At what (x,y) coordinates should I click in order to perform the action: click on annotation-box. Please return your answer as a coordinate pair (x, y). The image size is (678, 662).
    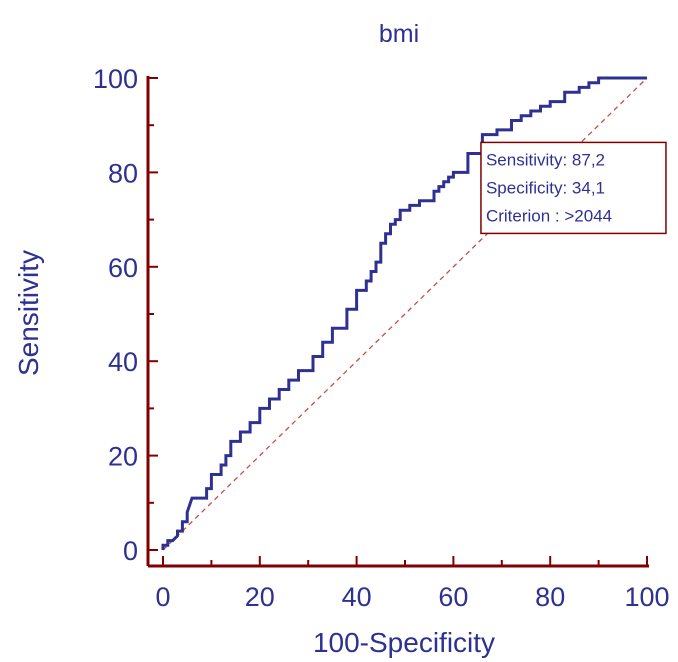
    Looking at the image, I should click on (573, 188).